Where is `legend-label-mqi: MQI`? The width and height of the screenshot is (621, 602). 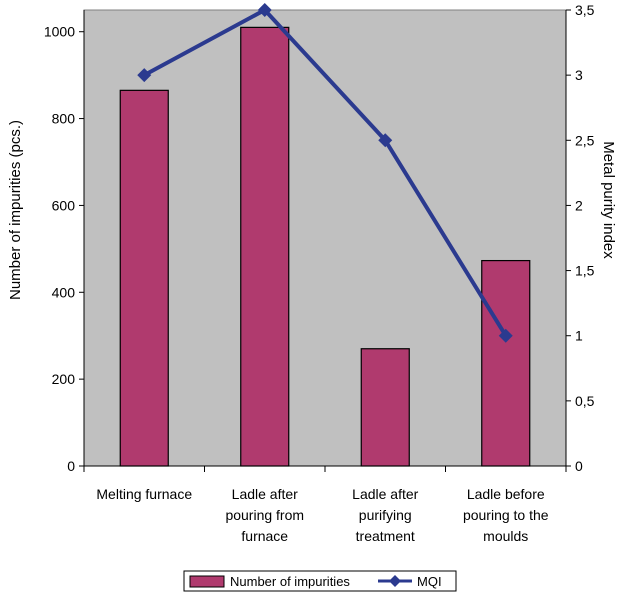 legend-label-mqi: MQI is located at coordinates (429, 581).